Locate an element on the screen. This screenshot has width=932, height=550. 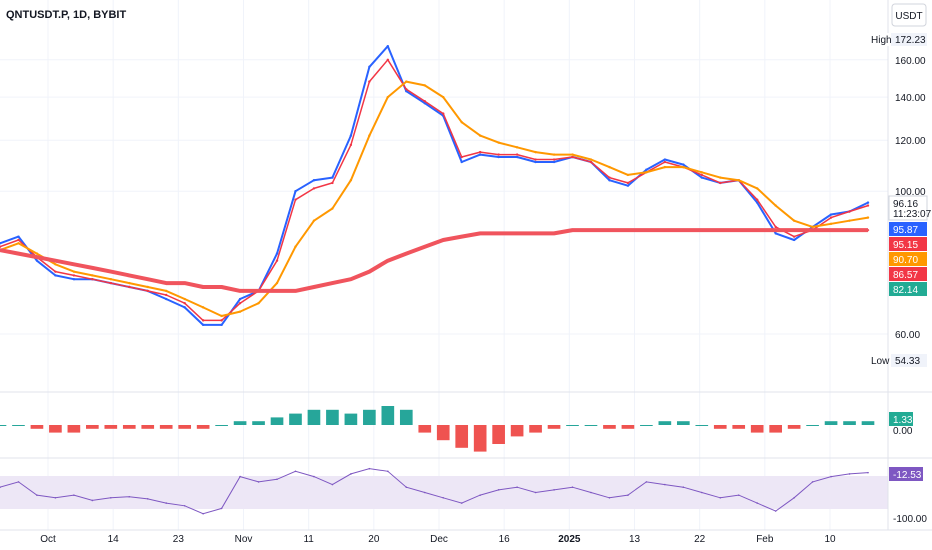
price-tick-label: 100.00 is located at coordinates (910, 192).